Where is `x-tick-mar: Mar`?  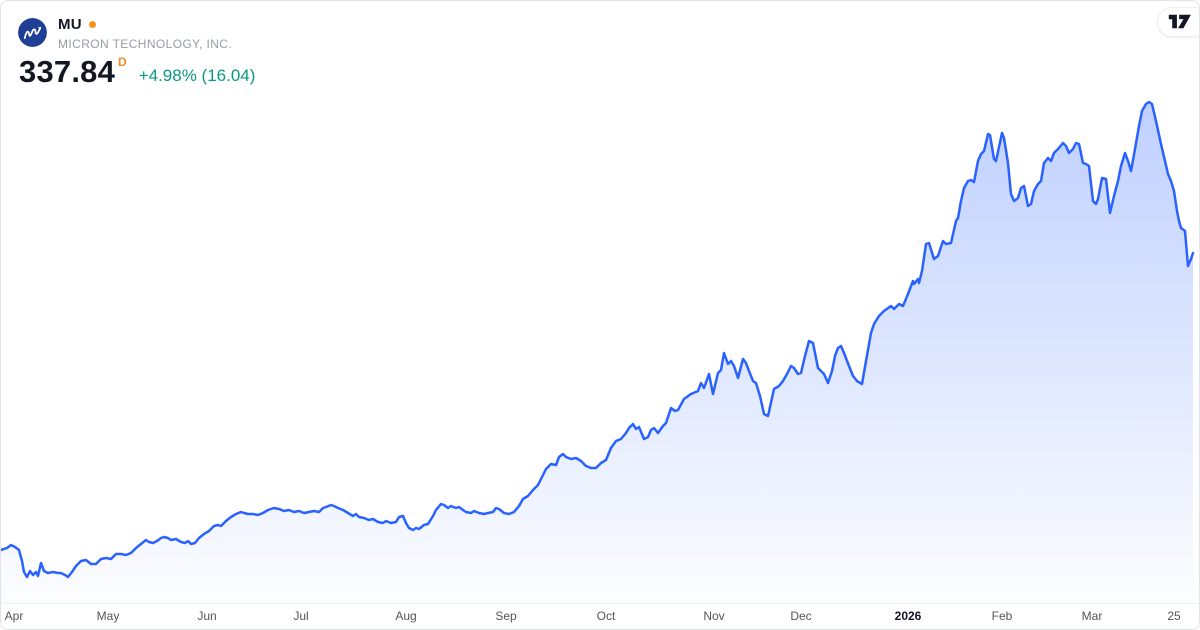
x-tick-mar: Mar is located at coordinates (1092, 616).